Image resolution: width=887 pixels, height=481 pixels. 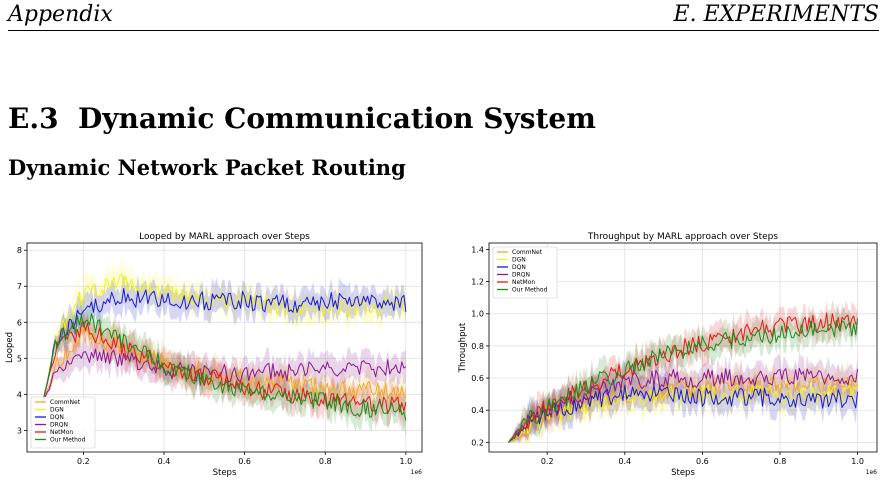 I want to click on y-axis-label: Throughput, so click(x=463, y=347).